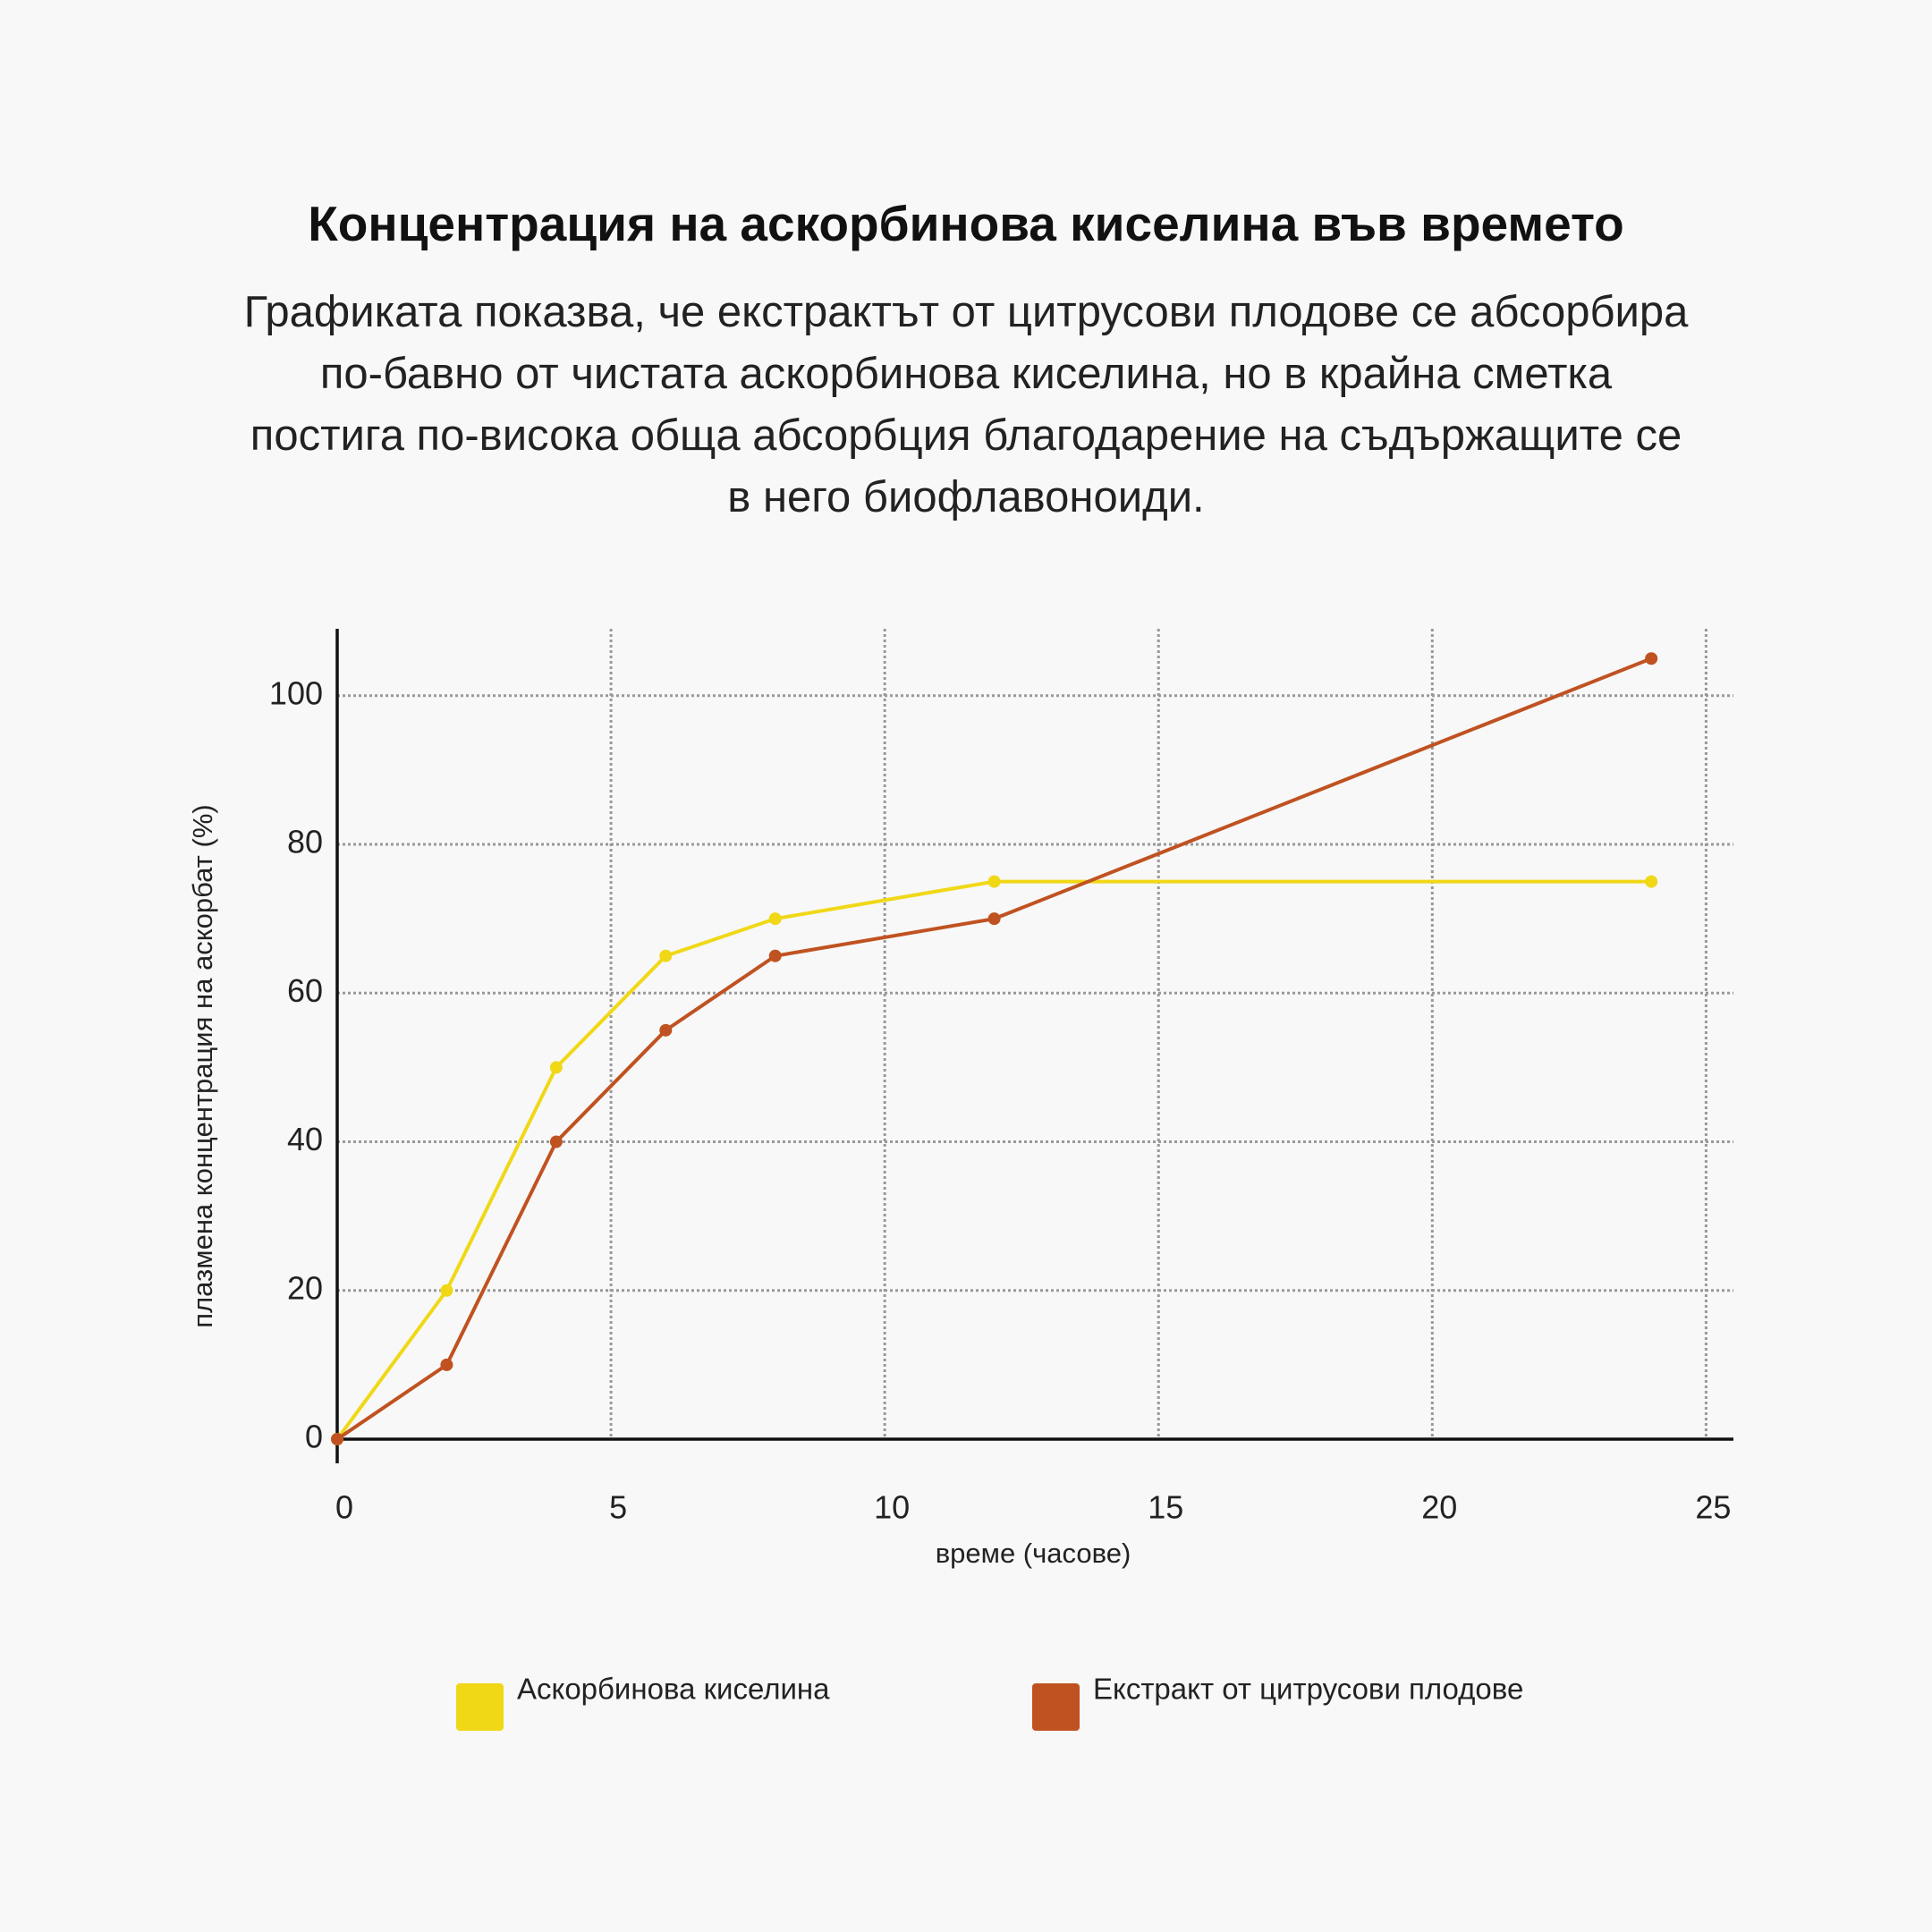 This screenshot has height=1932, width=1932. I want to click on y-tick-label: 100, so click(296, 692).